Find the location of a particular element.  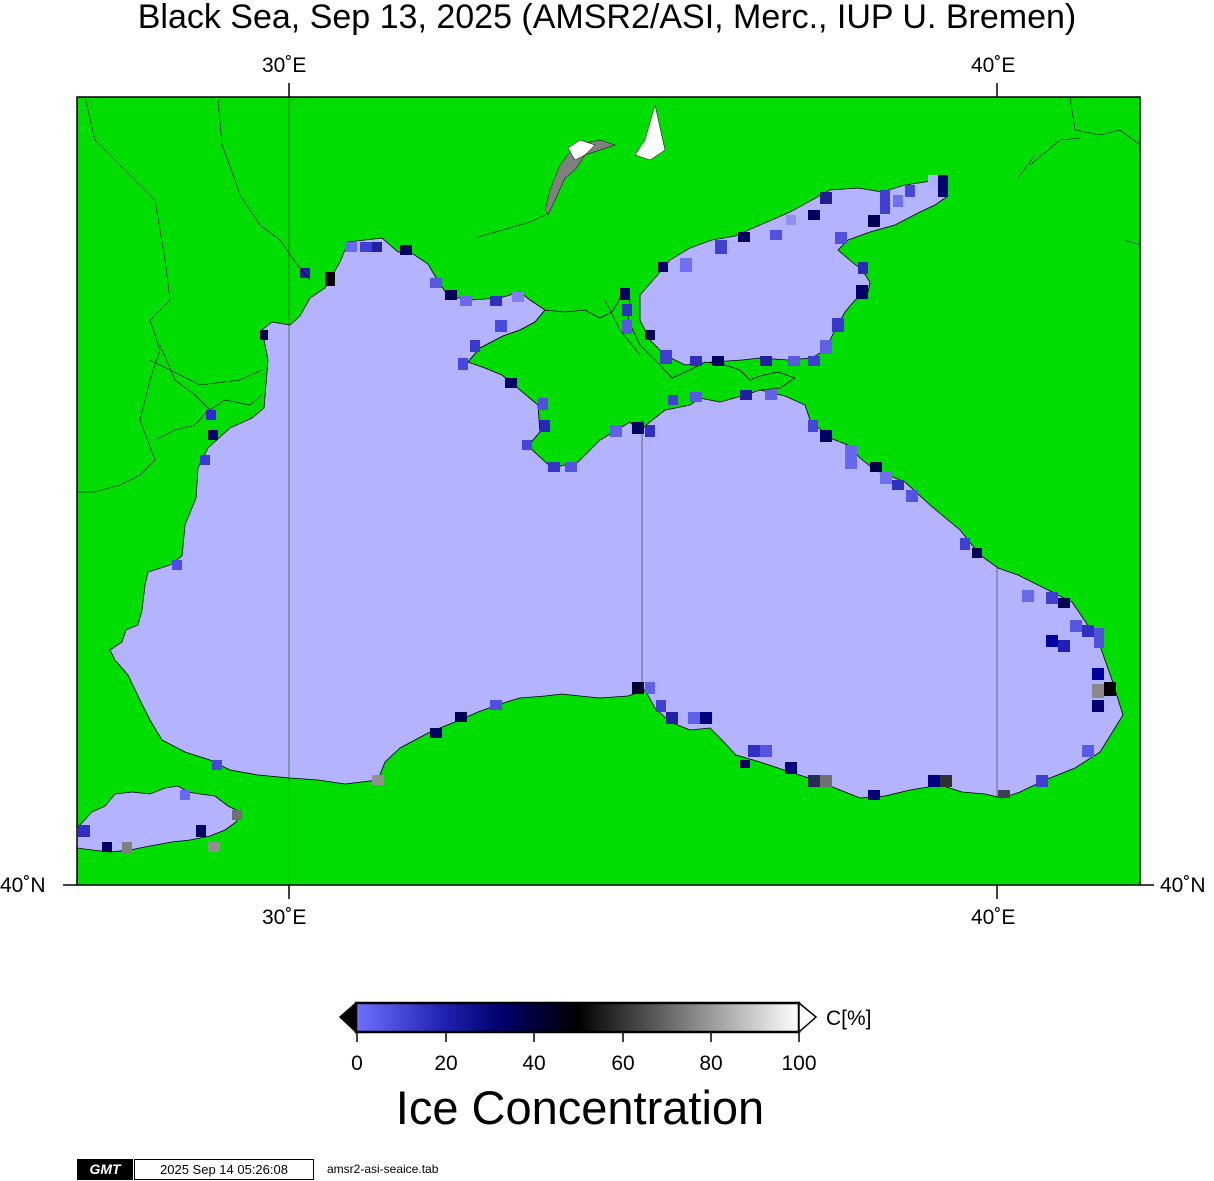

sivash-white is located at coordinates (650, 132).